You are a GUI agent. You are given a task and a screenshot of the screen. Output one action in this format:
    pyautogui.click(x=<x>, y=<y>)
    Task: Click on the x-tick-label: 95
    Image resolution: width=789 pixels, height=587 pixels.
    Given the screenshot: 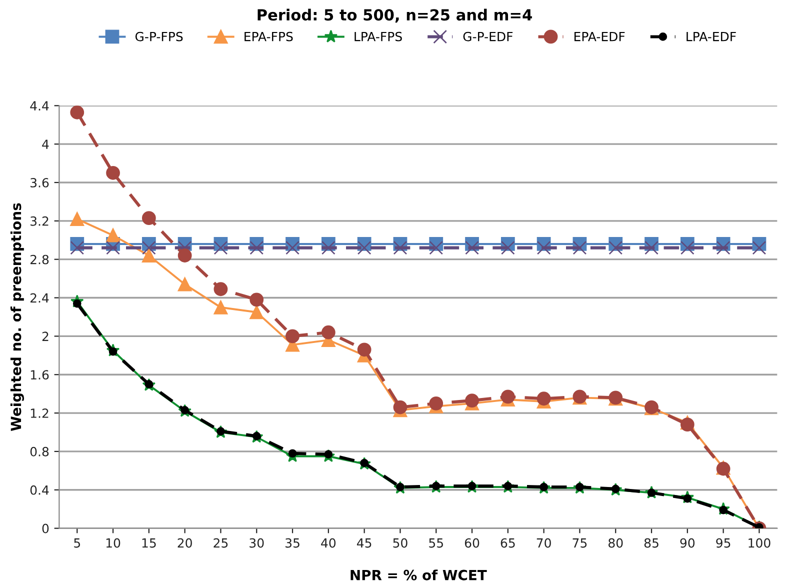 What is the action you would take?
    pyautogui.click(x=723, y=543)
    